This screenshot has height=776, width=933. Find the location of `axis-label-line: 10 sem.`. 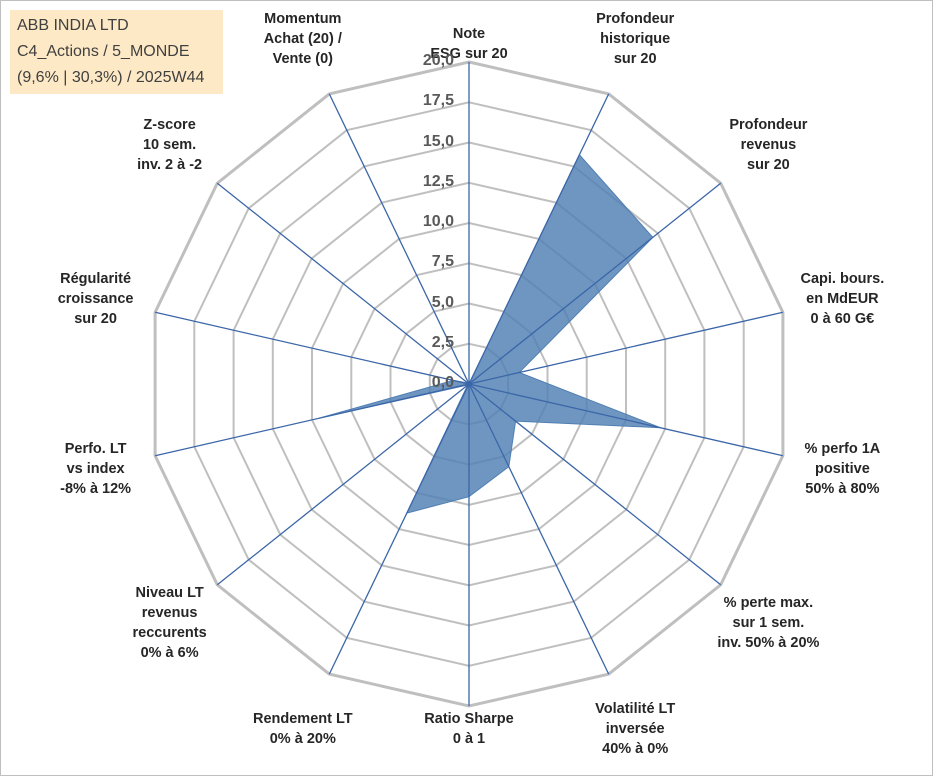

axis-label-line: 10 sem. is located at coordinates (169, 145).